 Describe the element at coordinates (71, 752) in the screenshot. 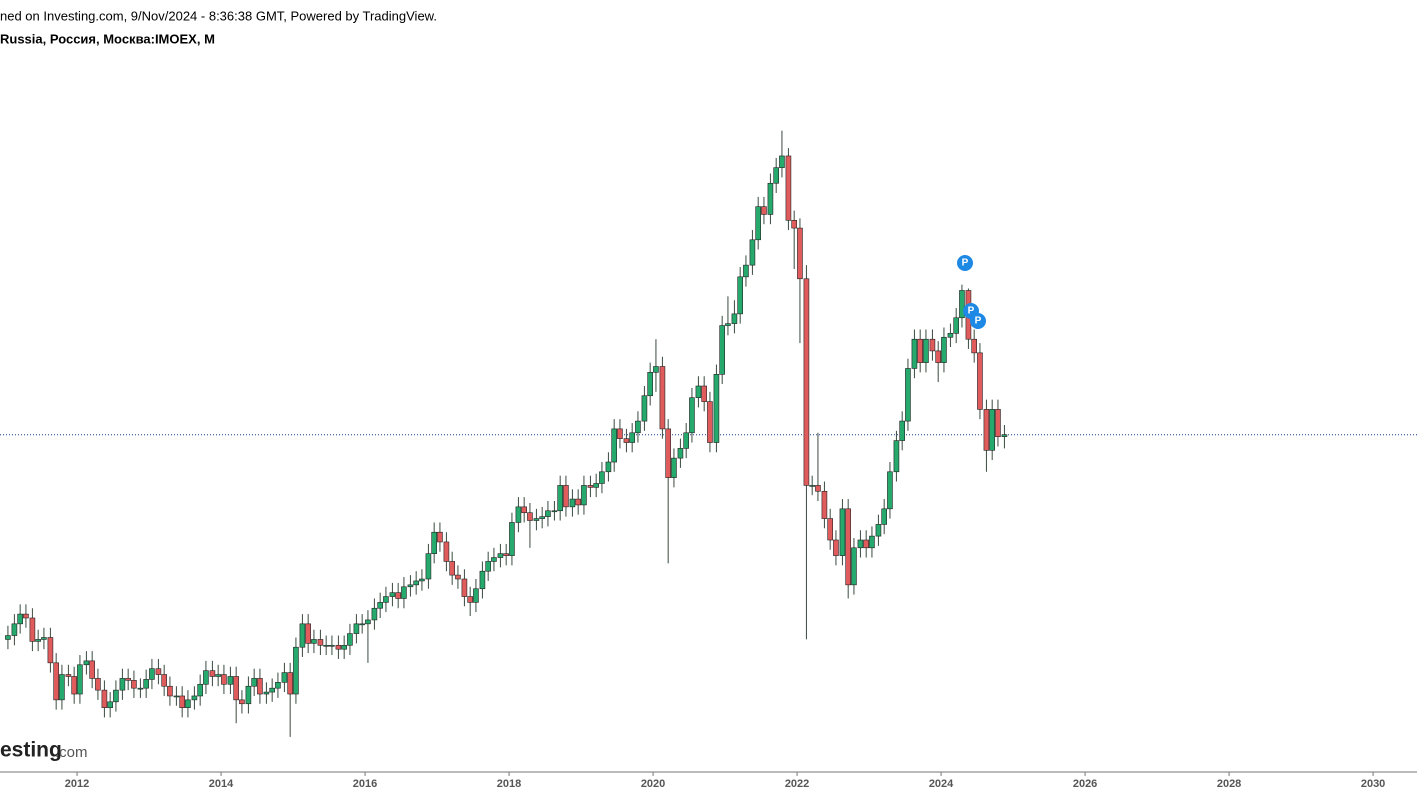

I see `logo-suffix: .com` at that location.